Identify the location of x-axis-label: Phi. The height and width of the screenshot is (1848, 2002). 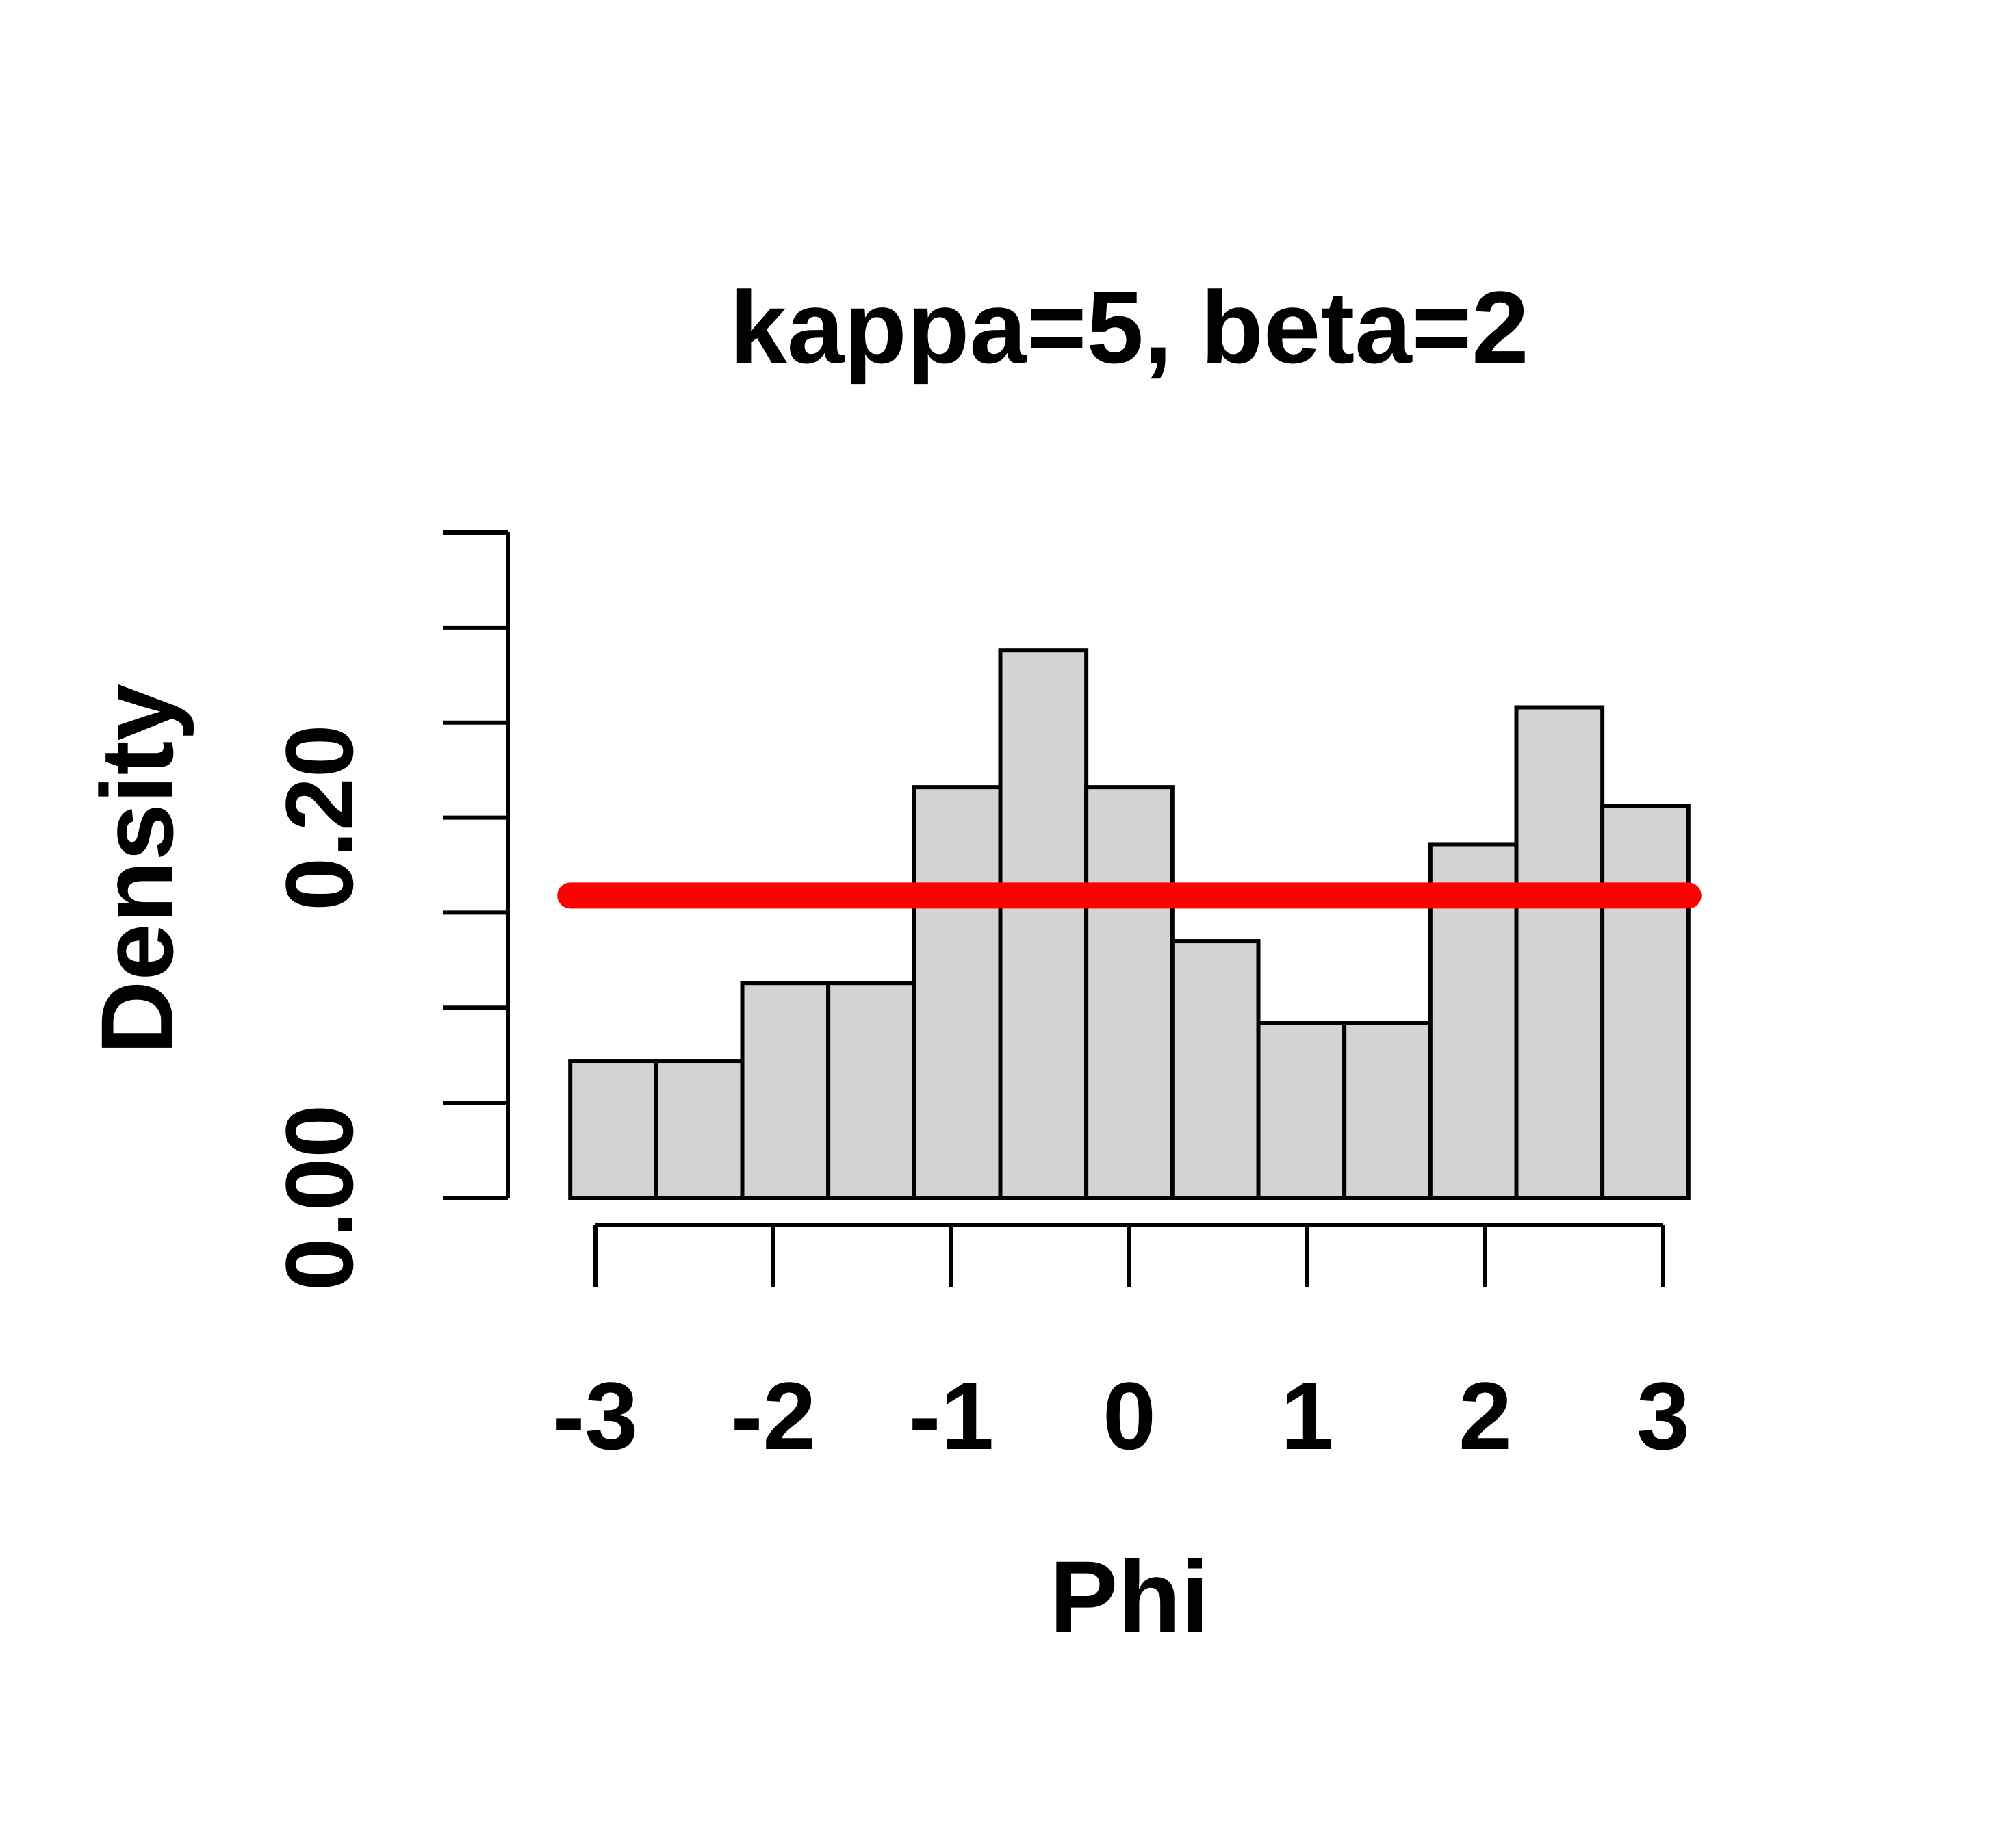
(1129, 1596).